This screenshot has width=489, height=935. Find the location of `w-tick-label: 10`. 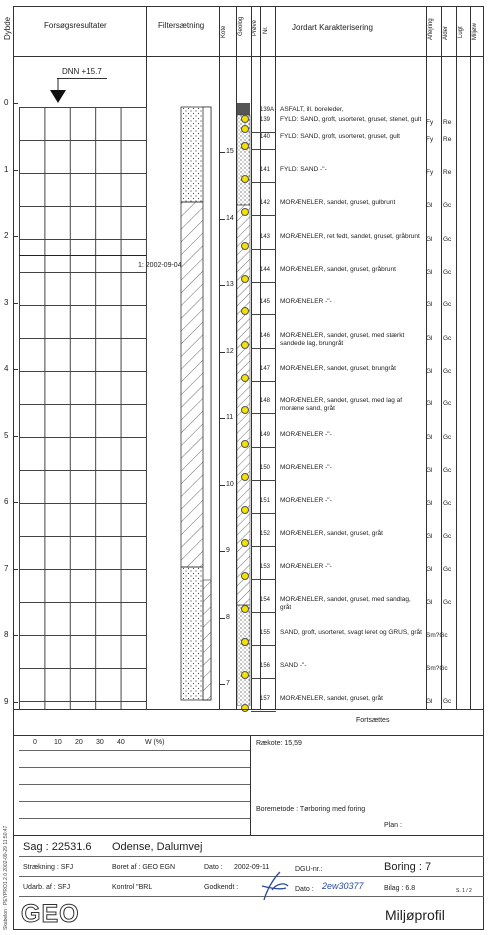

w-tick-label: 10 is located at coordinates (58, 742).